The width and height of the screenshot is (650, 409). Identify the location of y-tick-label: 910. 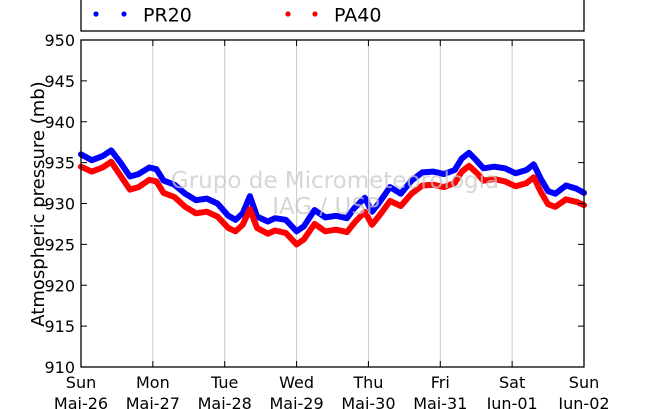
(59, 367).